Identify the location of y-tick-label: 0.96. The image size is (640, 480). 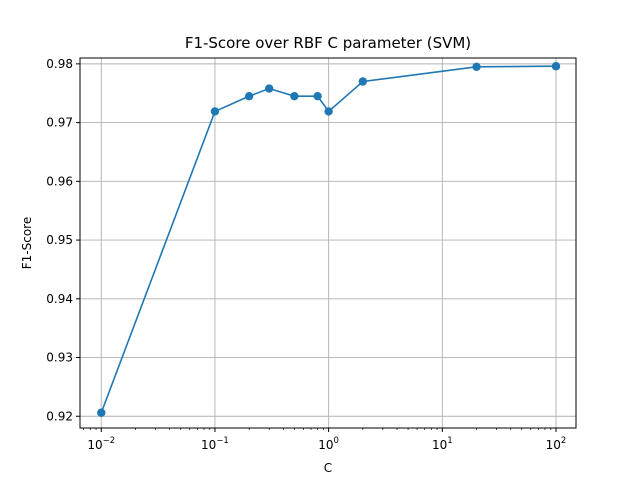
(59, 181).